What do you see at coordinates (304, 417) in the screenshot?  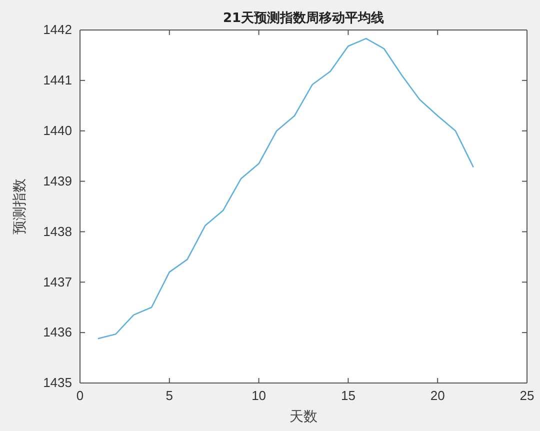 I see `x-axis-title: 天数` at bounding box center [304, 417].